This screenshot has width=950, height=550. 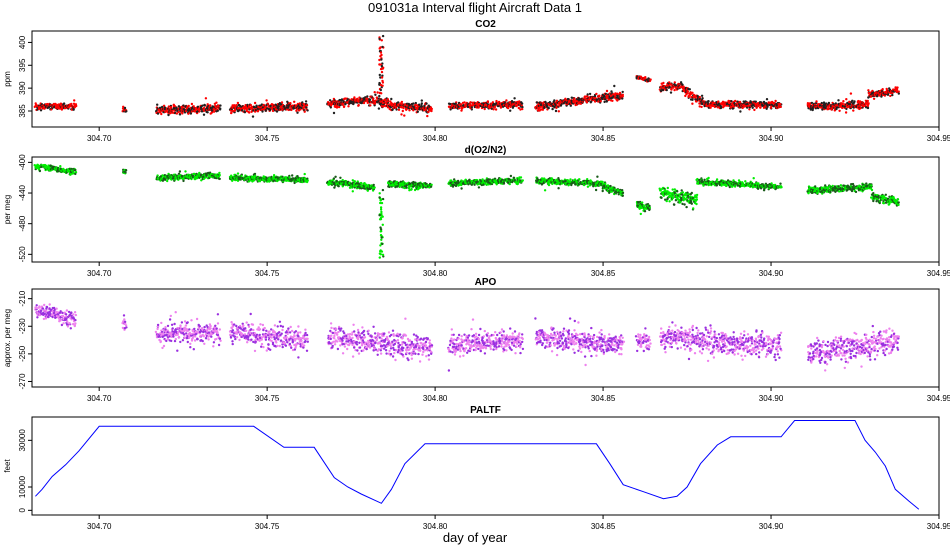 I want to click on x-tick-label: 304.90, so click(x=771, y=273).